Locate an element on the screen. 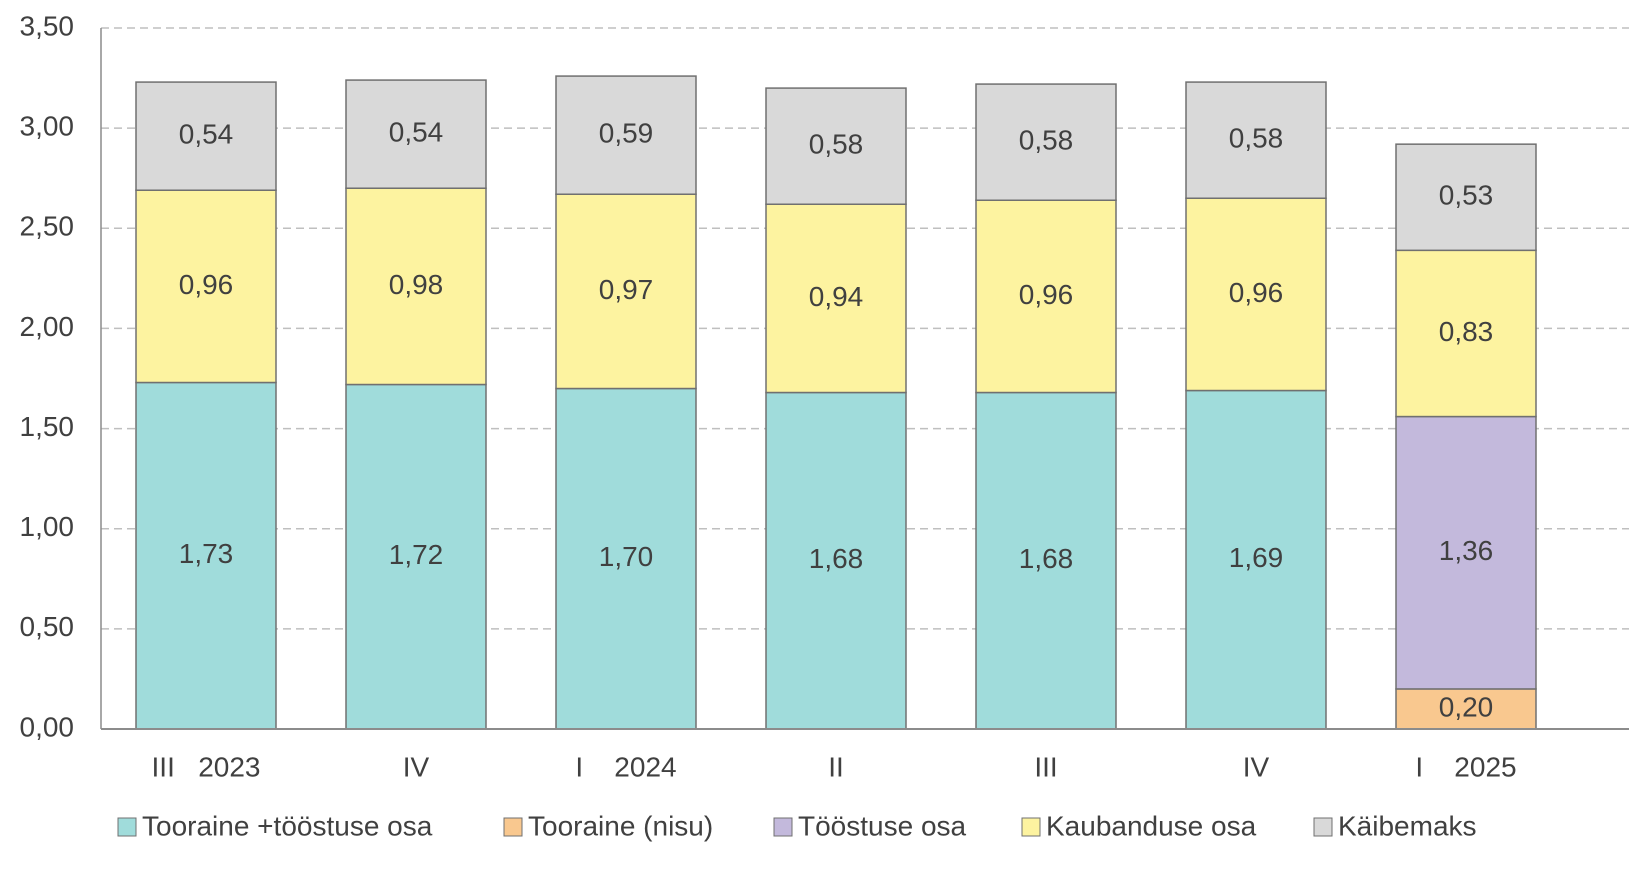 The image size is (1629, 877). value-label: 1,69 is located at coordinates (1256, 557).